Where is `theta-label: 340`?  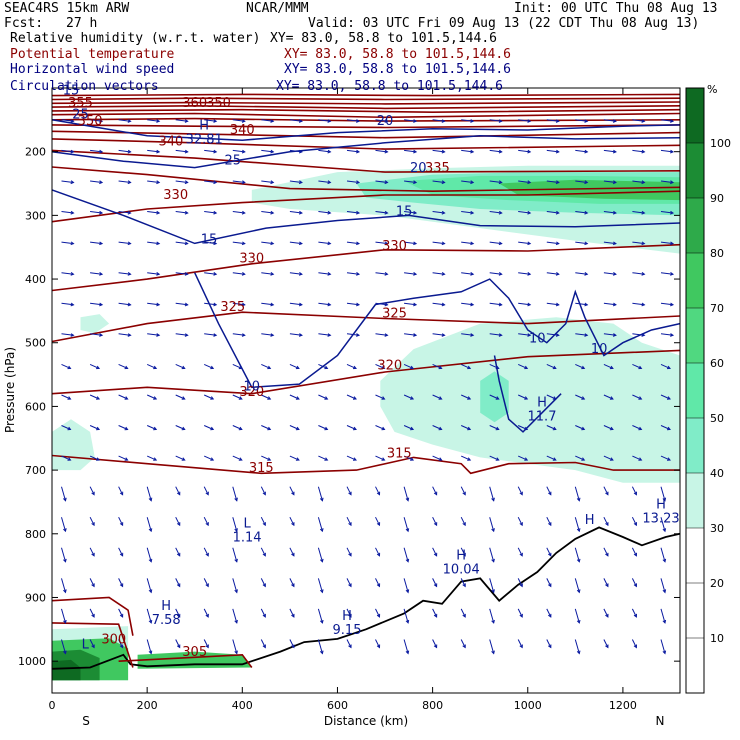
theta-label: 340 is located at coordinates (242, 130).